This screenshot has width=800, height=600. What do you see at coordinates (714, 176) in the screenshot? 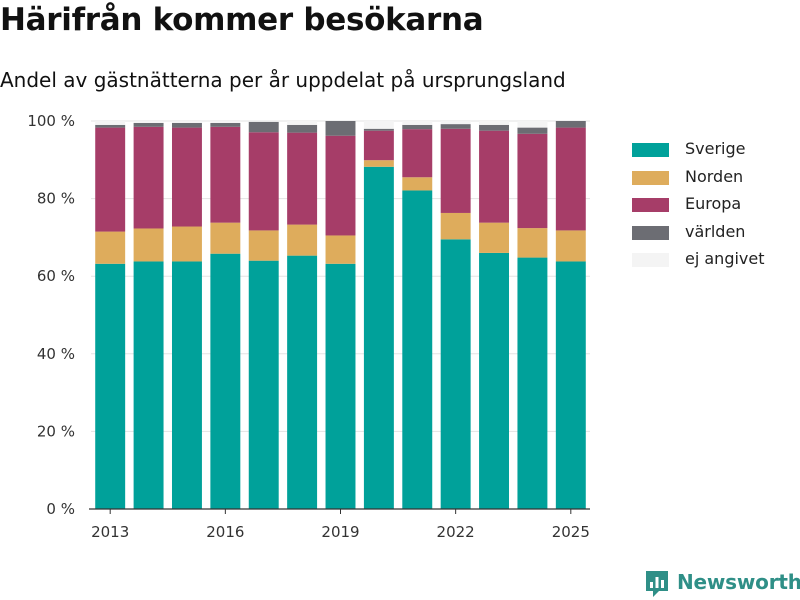
I see `legend-label: Norden` at bounding box center [714, 176].